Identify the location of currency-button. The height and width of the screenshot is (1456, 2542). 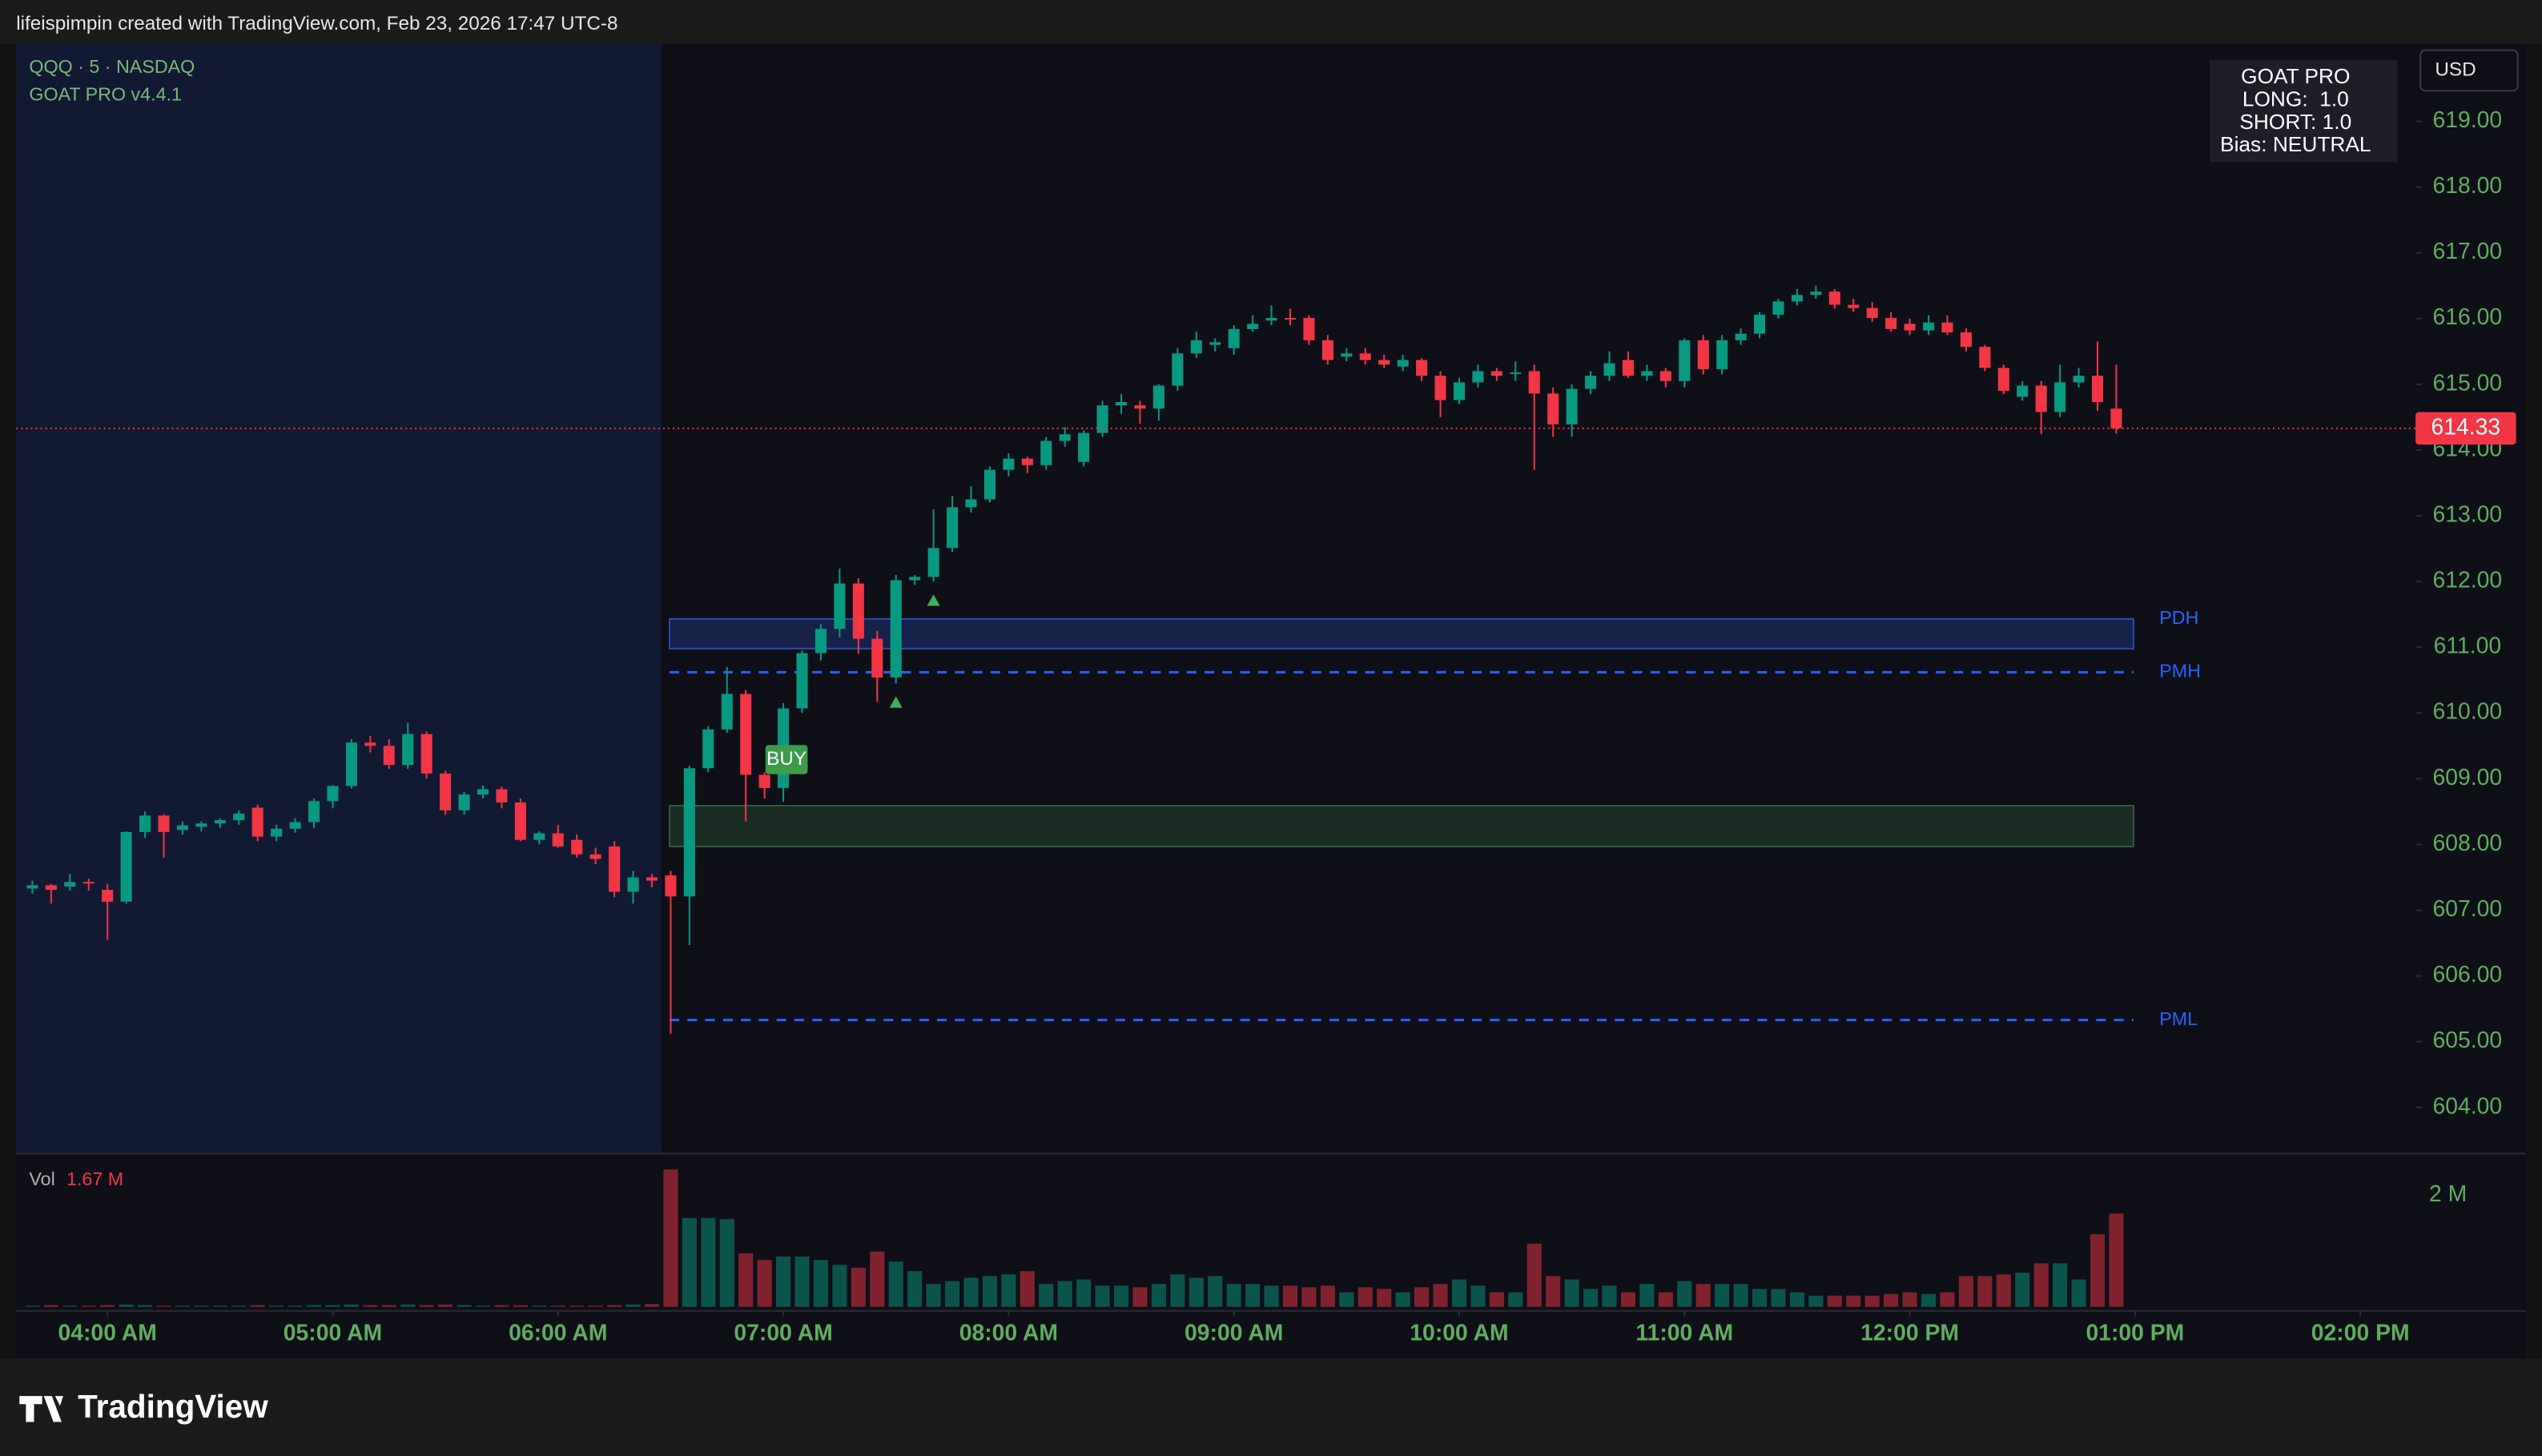
(2469, 70).